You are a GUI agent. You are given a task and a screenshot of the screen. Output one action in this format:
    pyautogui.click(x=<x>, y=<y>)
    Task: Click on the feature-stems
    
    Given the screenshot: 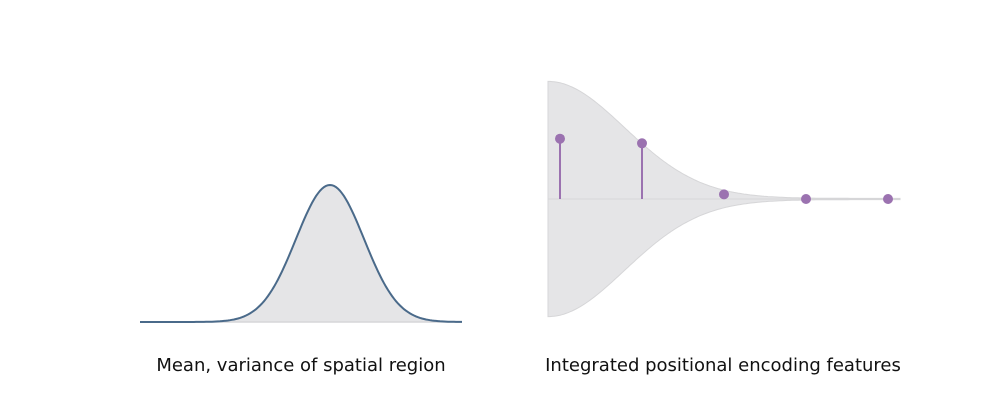 What is the action you would take?
    pyautogui.click(x=724, y=168)
    